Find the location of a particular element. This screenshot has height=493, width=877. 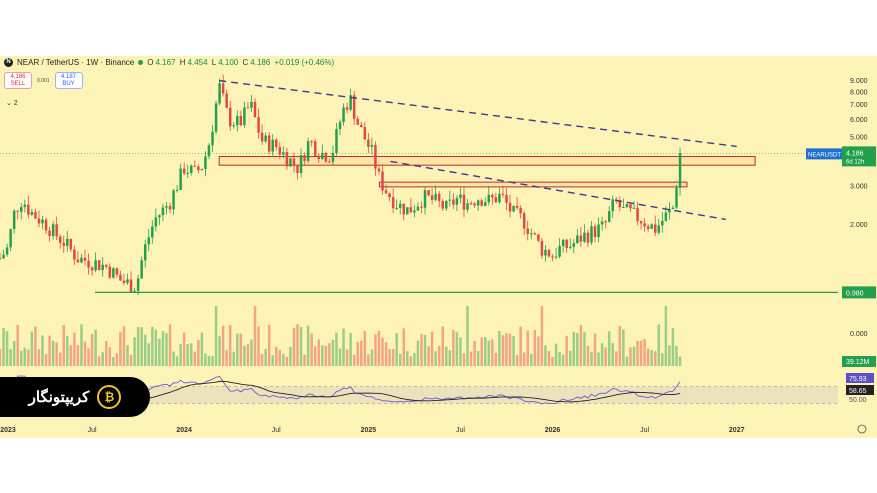

ohlc-open-key: O is located at coordinates (150, 62).